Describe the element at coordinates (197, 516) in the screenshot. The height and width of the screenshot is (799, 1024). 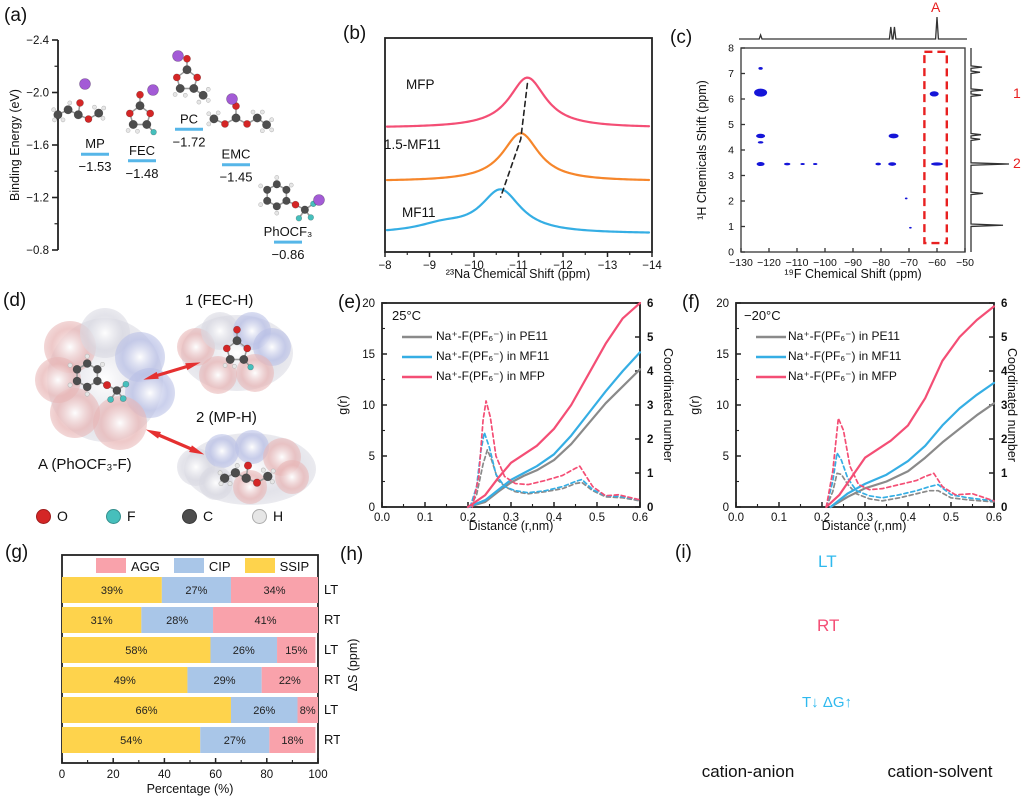
I see `atom-legend-C: C` at that location.